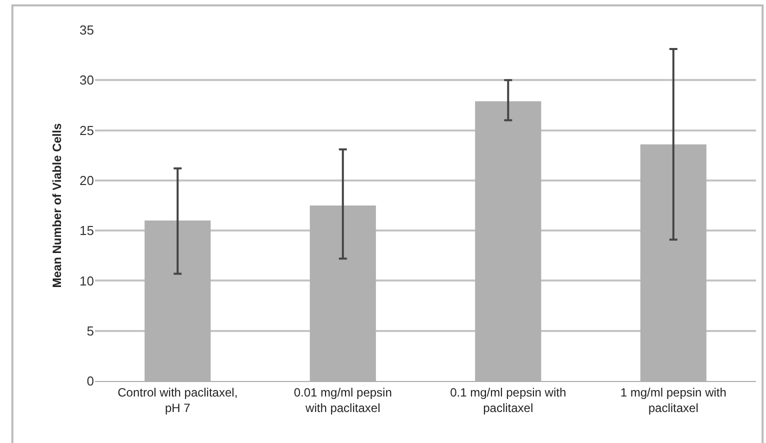 Image resolution: width=766 pixels, height=443 pixels. I want to click on y-tick-label: 15, so click(87, 230).